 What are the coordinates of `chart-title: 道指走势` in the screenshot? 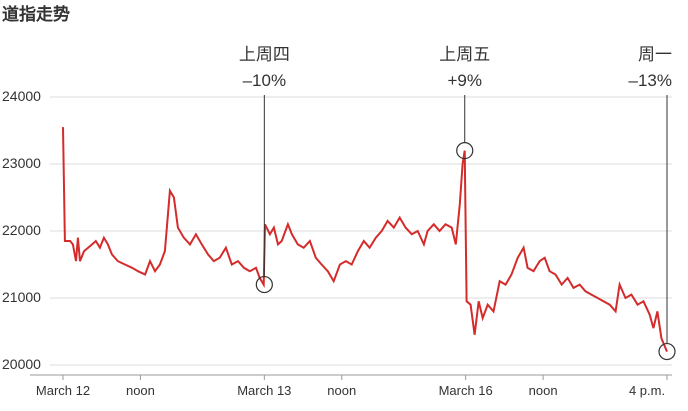 It's located at (36, 14).